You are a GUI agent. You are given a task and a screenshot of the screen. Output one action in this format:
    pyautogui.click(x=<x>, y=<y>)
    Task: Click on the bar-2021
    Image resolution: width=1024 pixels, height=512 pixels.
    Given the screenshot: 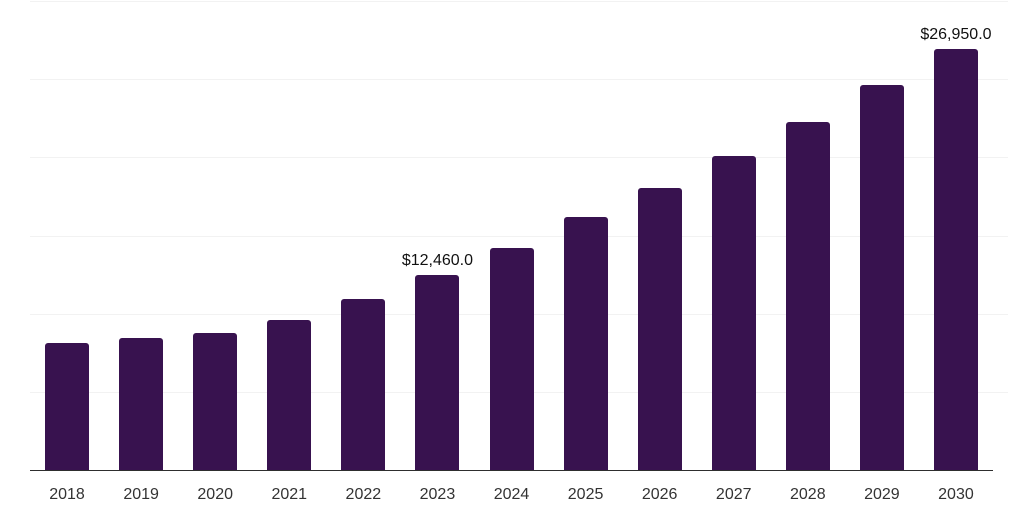 What is the action you would take?
    pyautogui.click(x=289, y=395)
    